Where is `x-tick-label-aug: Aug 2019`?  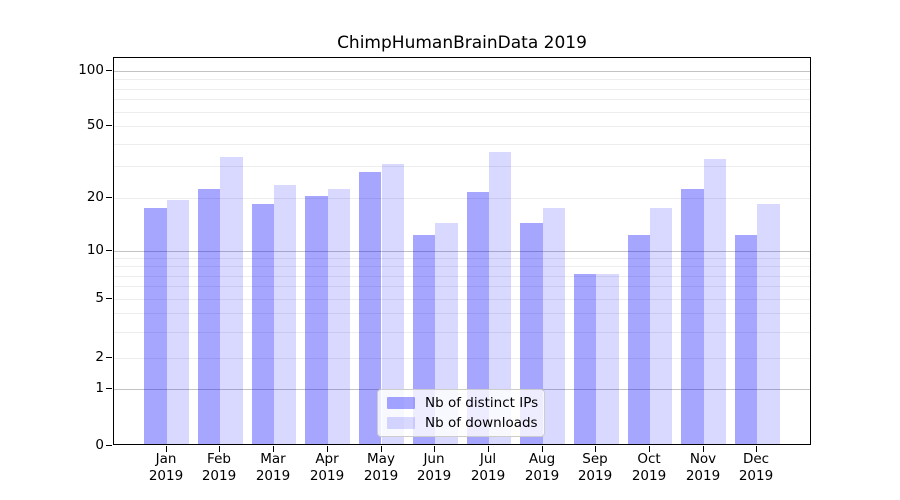
x-tick-label-aug: Aug 2019 is located at coordinates (542, 468).